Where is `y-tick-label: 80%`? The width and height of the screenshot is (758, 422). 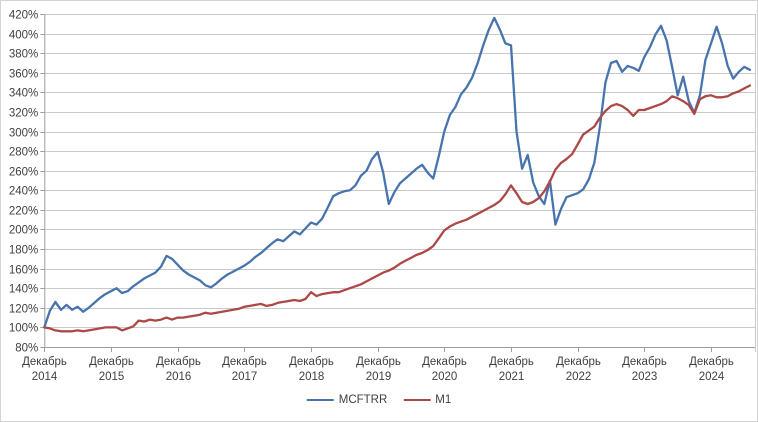 y-tick-label: 80% is located at coordinates (26, 349).